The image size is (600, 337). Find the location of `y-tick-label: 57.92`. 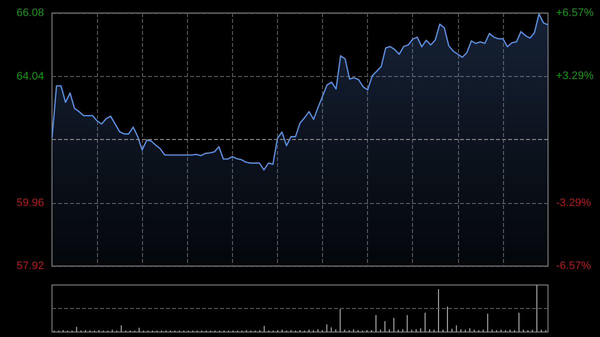

y-tick-label: 57.92 is located at coordinates (30, 266).